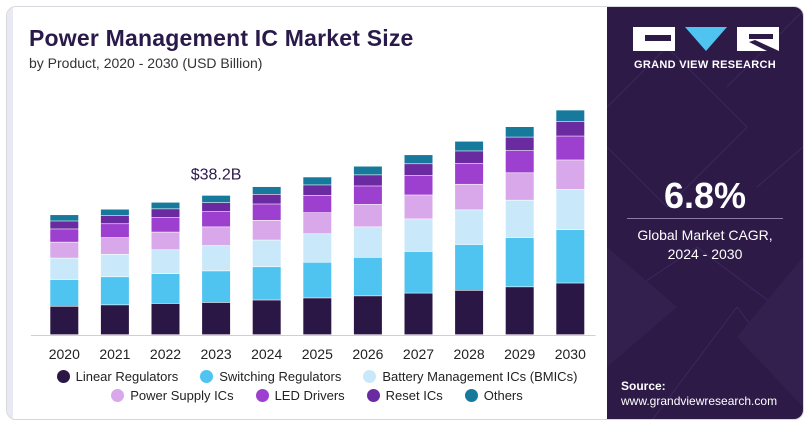 This screenshot has height=424, width=808. I want to click on chart-subtitle: by Product, 2020 - 2030 (USD Billion), so click(146, 63).